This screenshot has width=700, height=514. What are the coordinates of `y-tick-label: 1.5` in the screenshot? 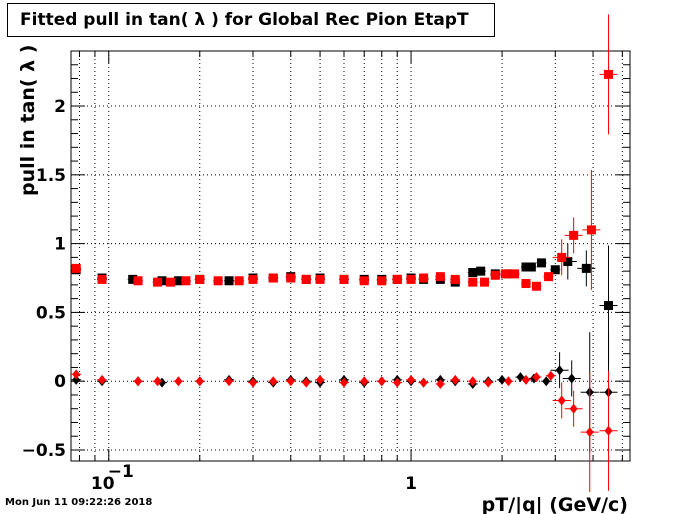 It's located at (51, 176).